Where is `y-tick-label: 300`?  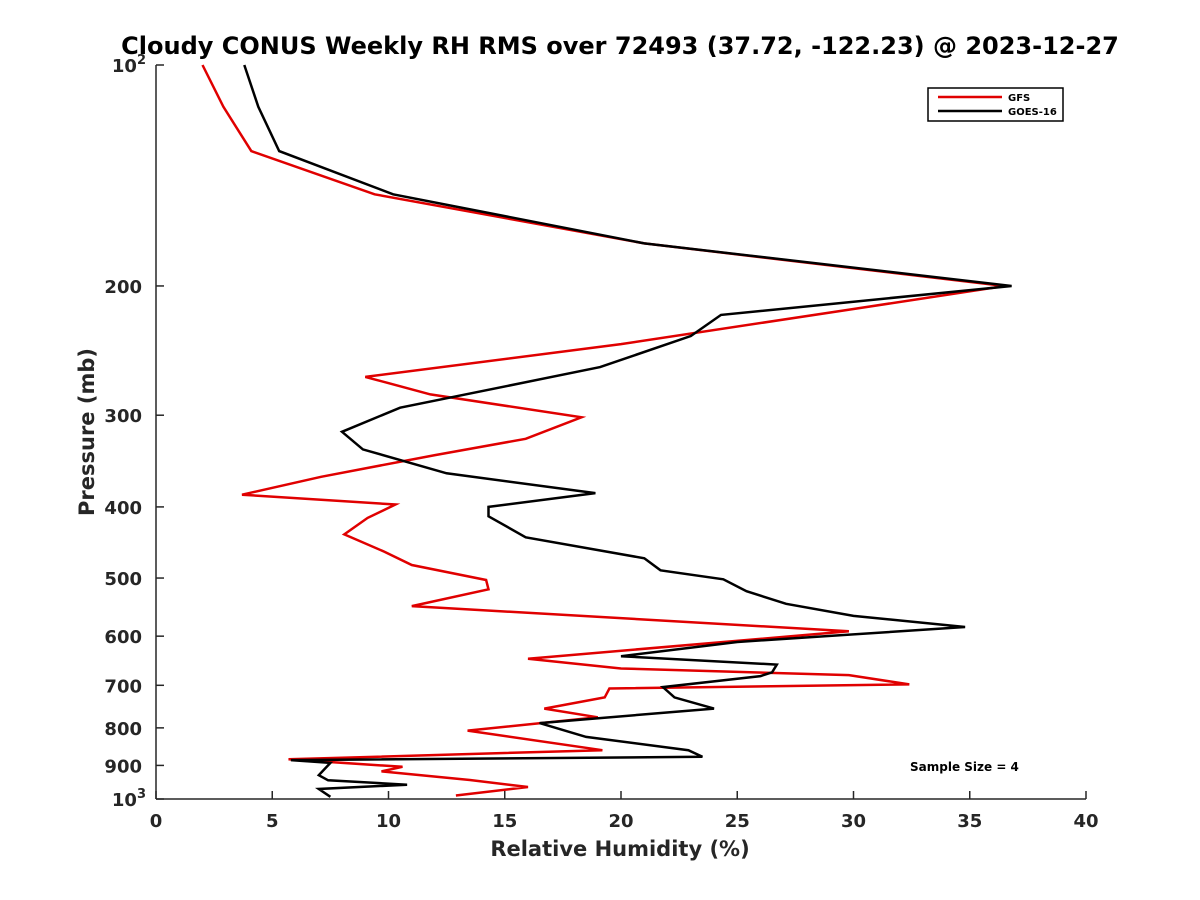
y-tick-label: 300 is located at coordinates (123, 416).